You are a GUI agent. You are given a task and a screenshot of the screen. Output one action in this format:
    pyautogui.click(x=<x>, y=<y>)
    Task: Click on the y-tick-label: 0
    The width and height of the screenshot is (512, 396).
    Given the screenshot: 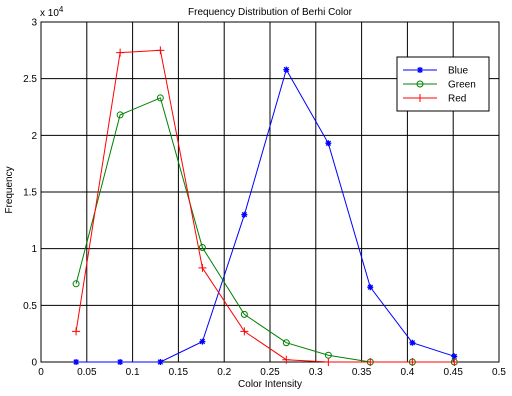 What is the action you would take?
    pyautogui.click(x=34, y=363)
    